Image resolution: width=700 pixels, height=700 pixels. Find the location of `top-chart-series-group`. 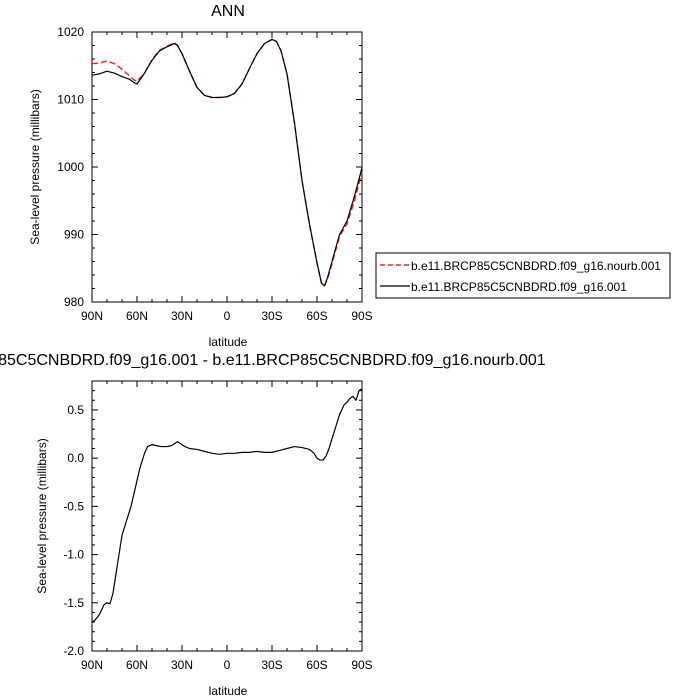

top-chart-series-group is located at coordinates (227, 162).